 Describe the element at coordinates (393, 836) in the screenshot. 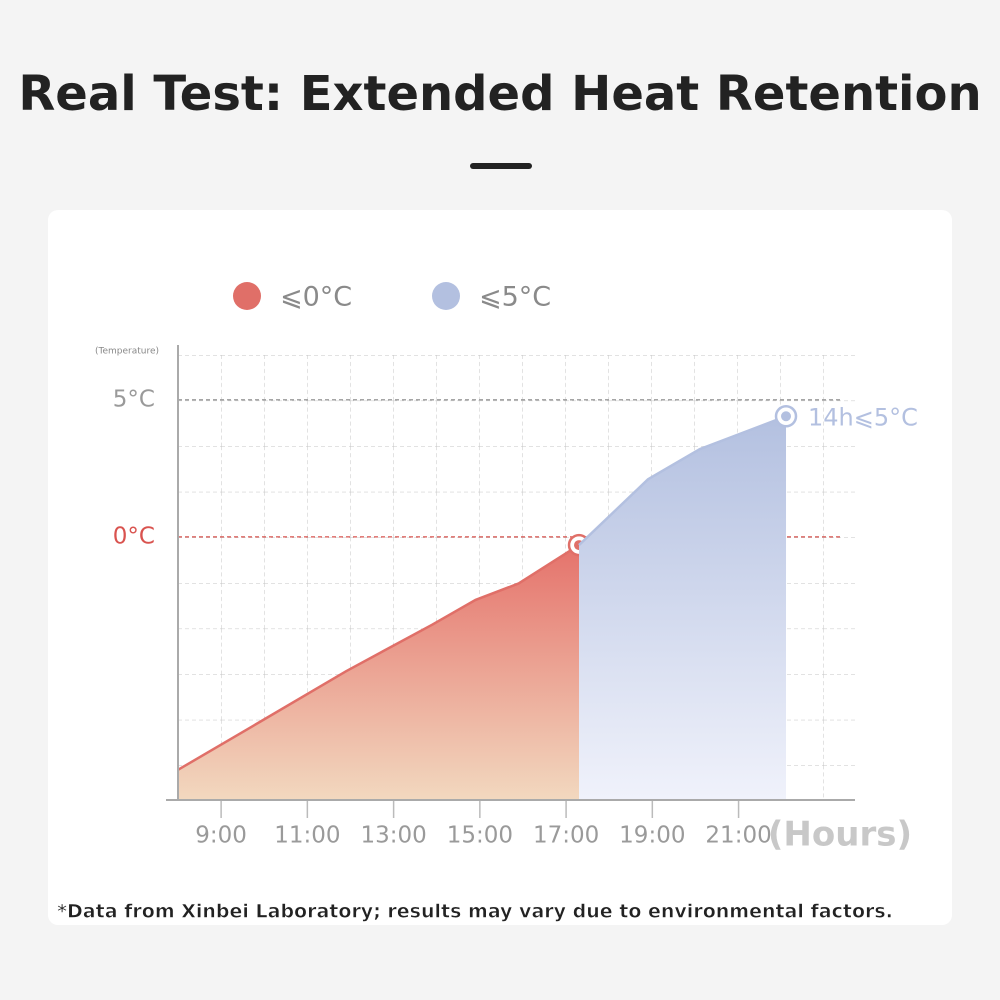

I see `x-tick-label: 13:00` at that location.